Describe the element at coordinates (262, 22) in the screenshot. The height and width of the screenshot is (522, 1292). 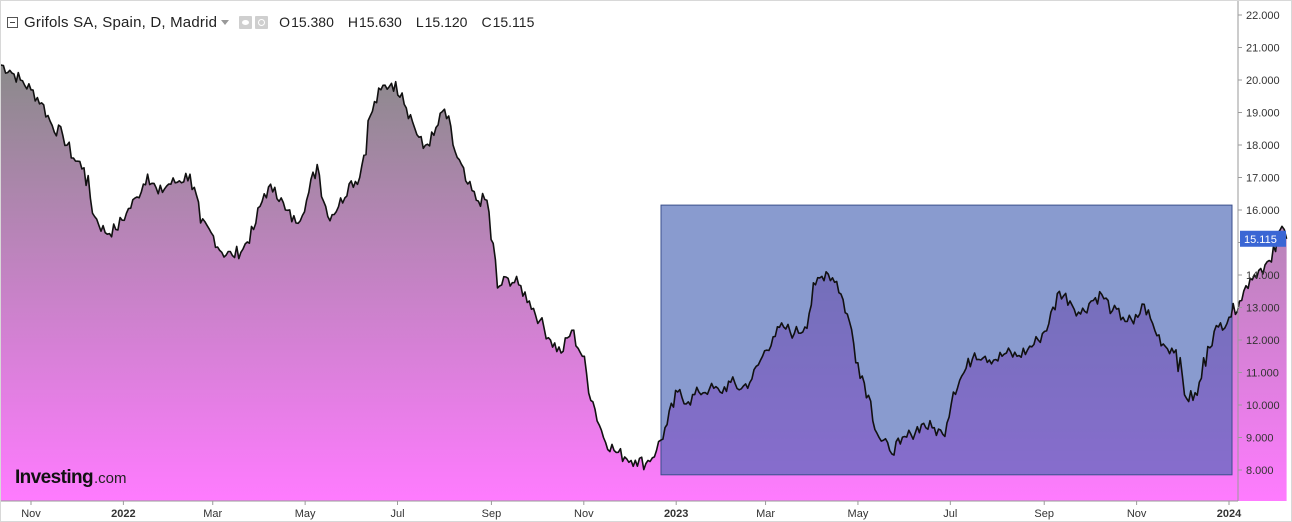
I see `gear-icon` at that location.